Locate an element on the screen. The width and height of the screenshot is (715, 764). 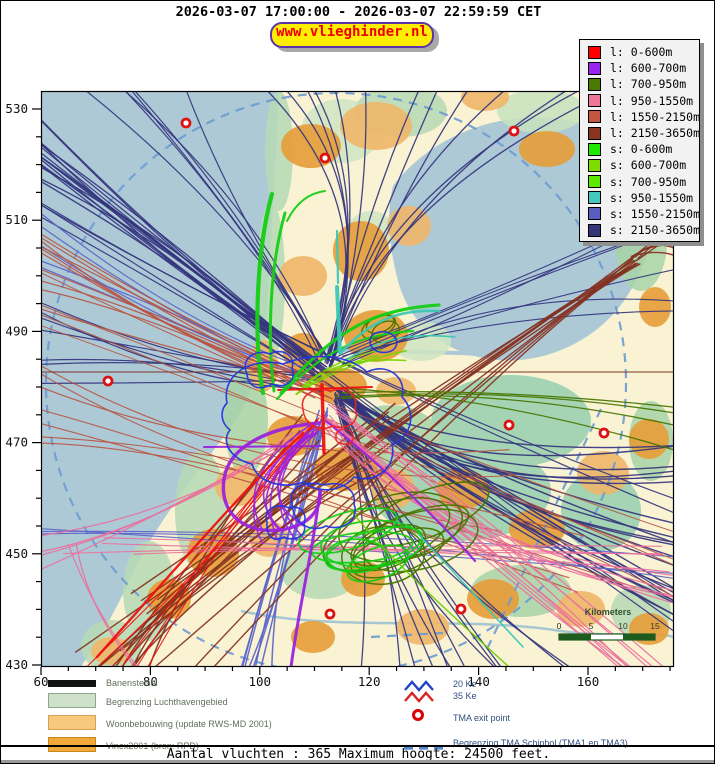
svg-text: 530 is located at coordinates (16, 108).